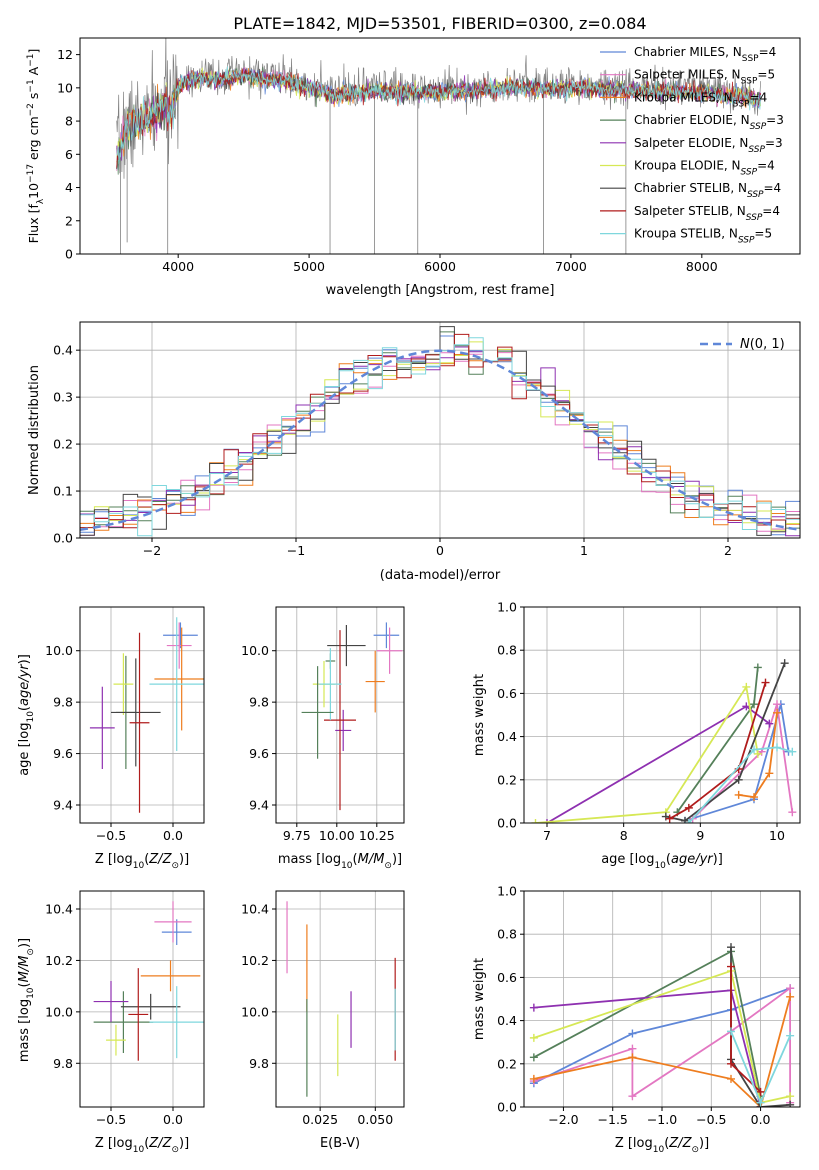 This screenshot has width=819, height=1170. Describe the element at coordinates (479, 999) in the screenshot. I see `mass-weight-vs-Z-y-axis-label: mass weight` at that location.